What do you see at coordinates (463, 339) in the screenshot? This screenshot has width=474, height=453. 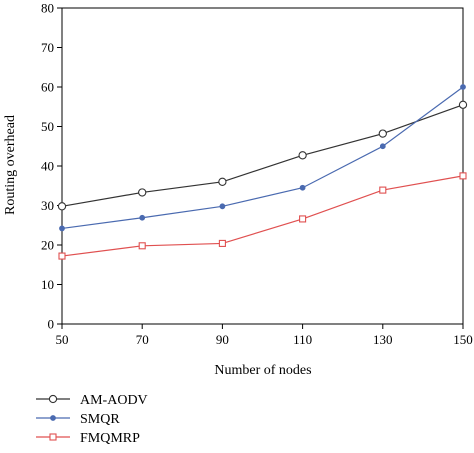 I see `x-tick-label: 150` at bounding box center [463, 339].